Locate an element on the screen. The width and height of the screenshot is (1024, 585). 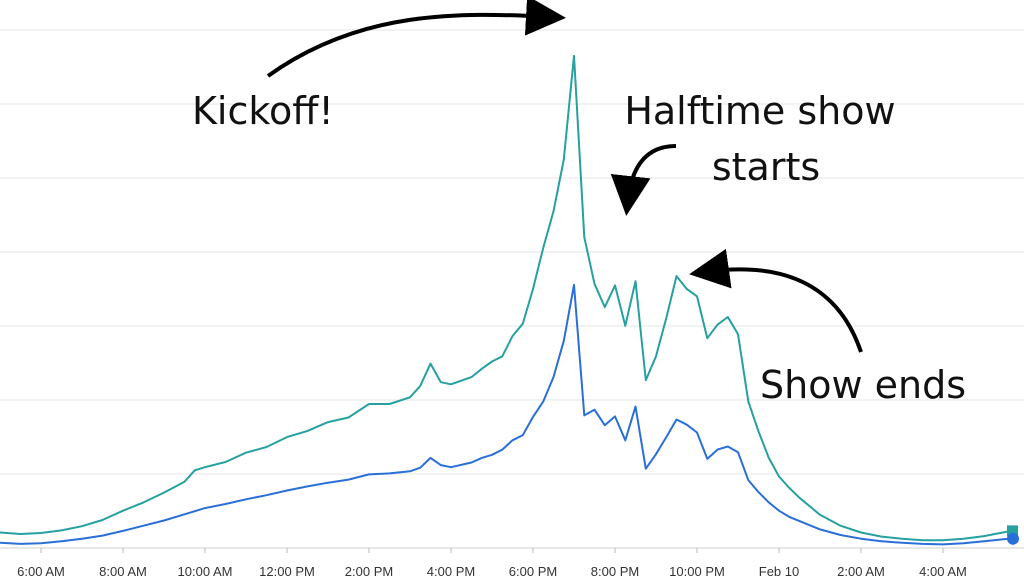
x-tick-label: 8:00 PM is located at coordinates (615, 571).